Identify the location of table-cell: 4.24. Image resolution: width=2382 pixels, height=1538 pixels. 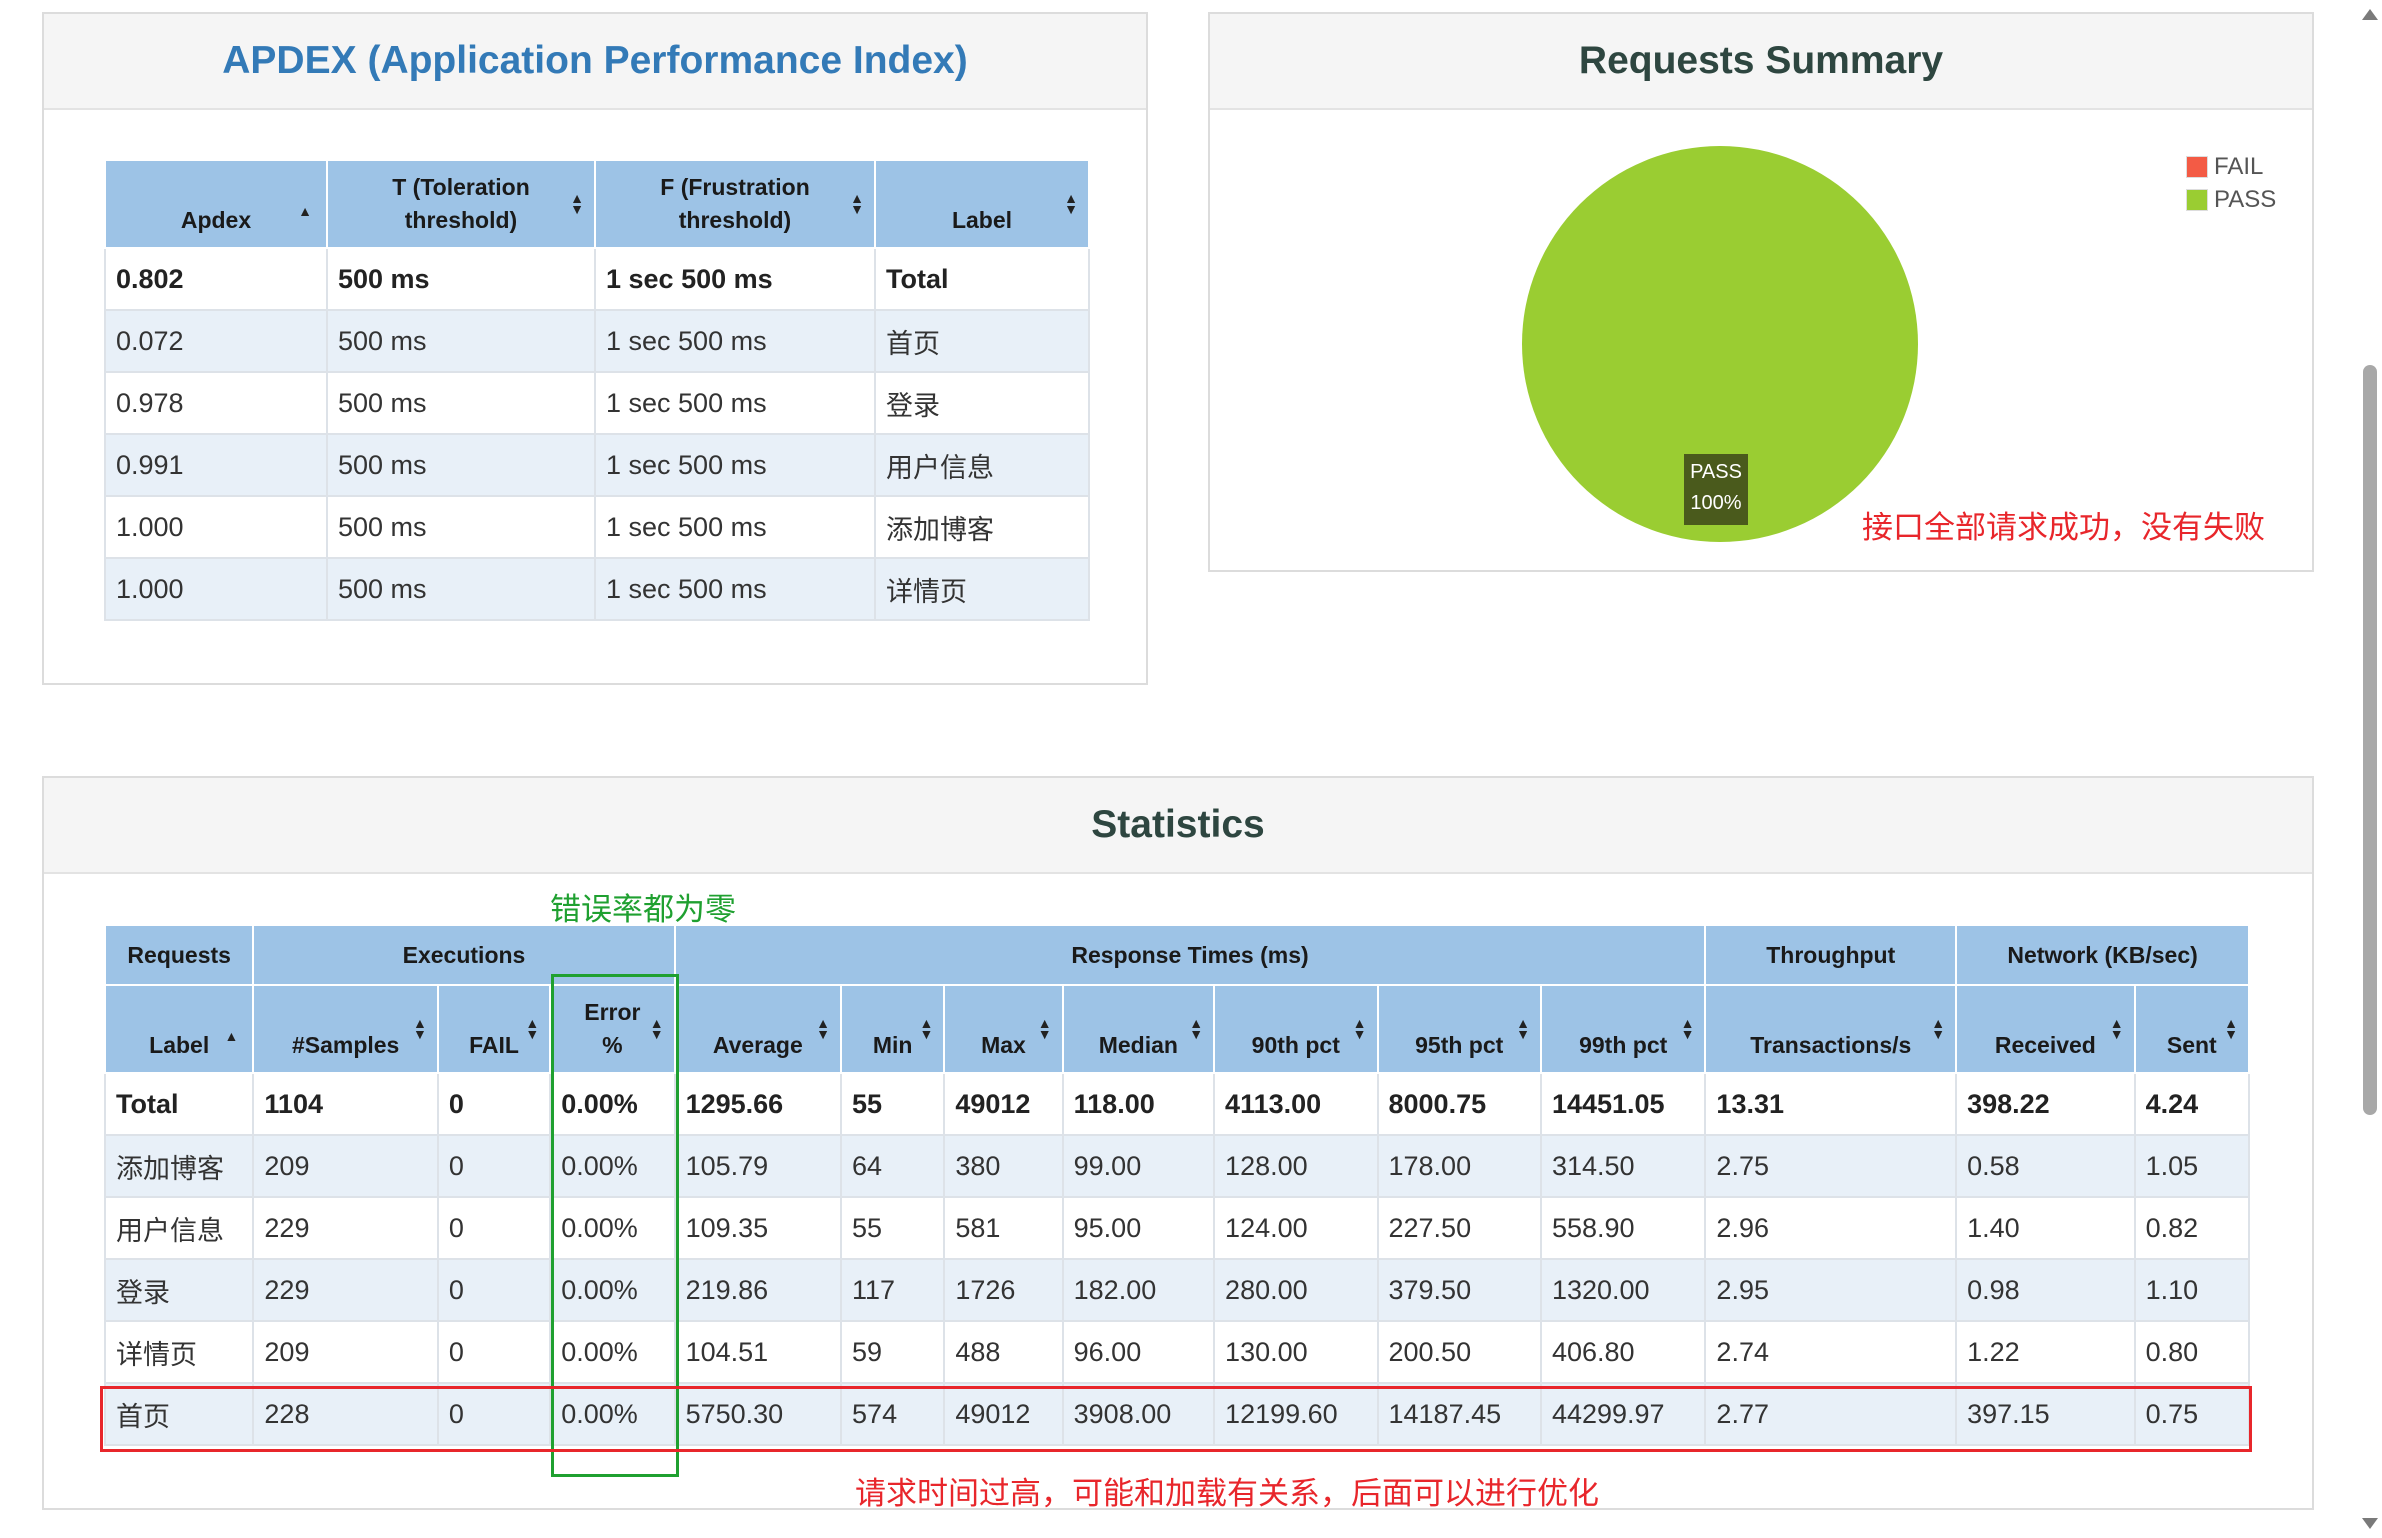
(2192, 1104).